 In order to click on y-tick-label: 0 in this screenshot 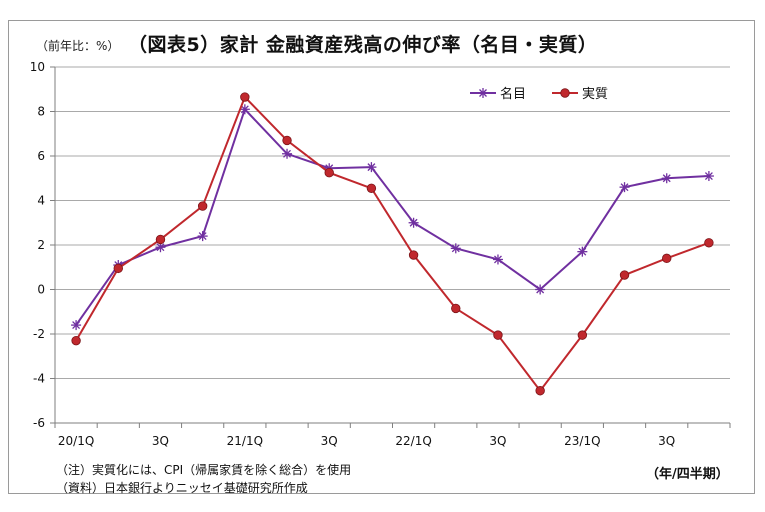, I will do `click(41, 290)`.